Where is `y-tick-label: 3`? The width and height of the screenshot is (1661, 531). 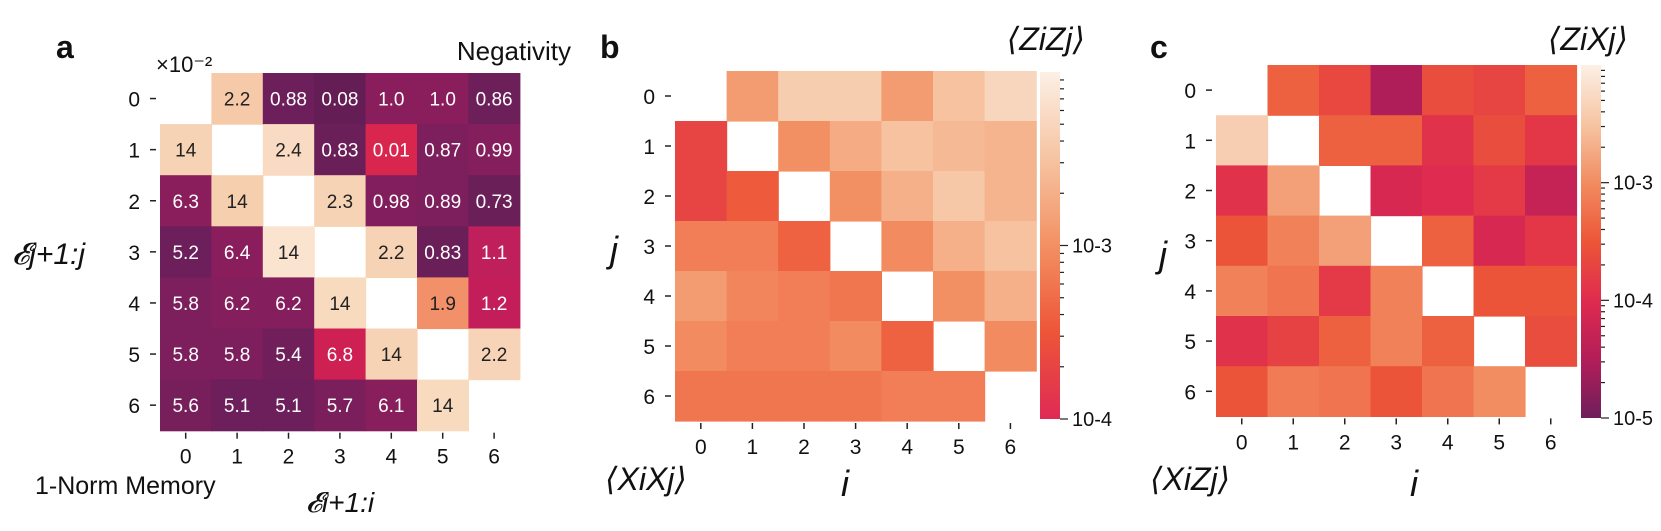 y-tick-label: 3 is located at coordinates (134, 253).